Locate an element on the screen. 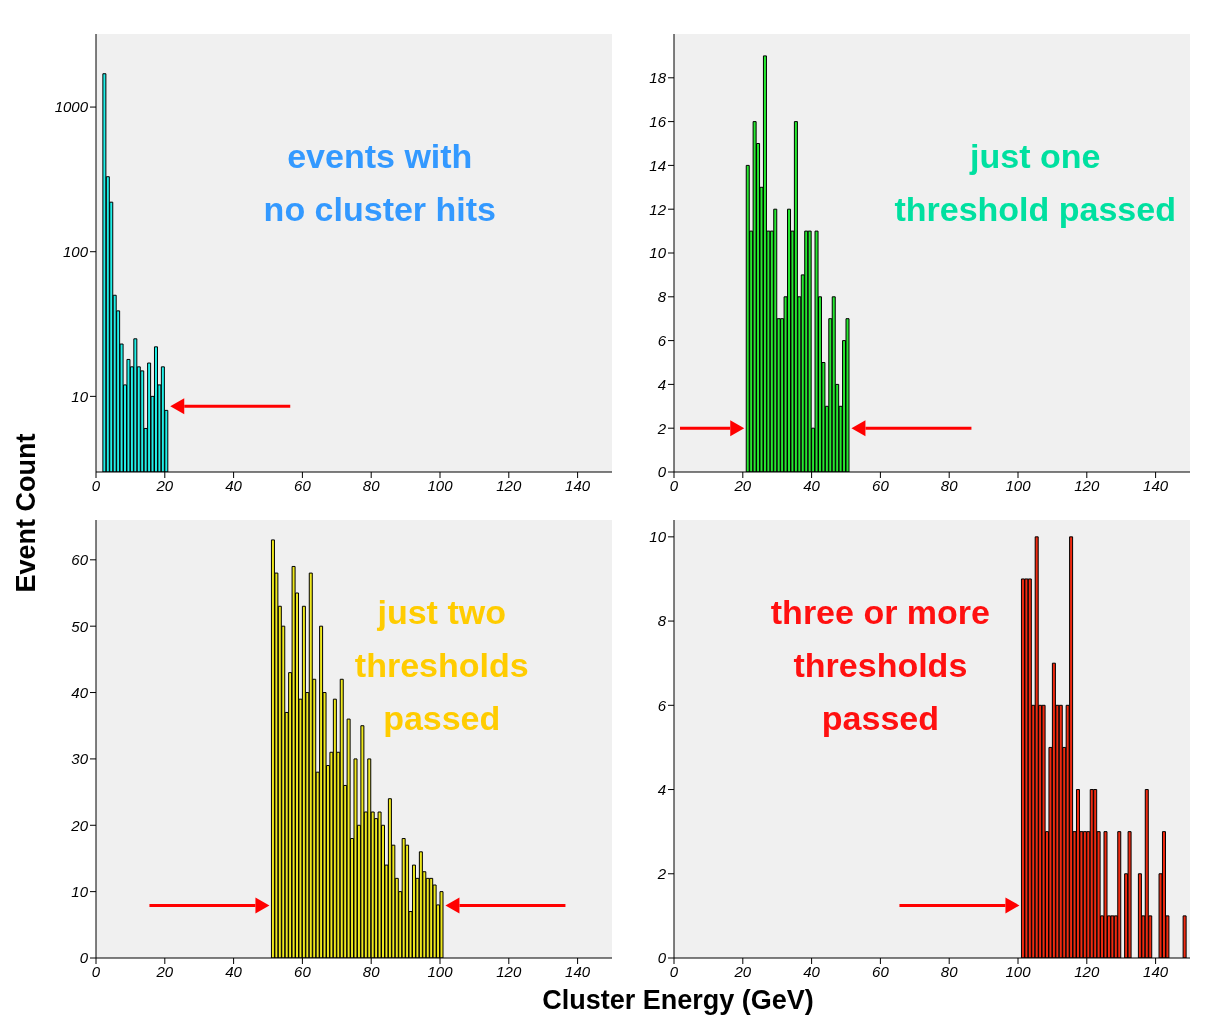  y-tick-label: 60 is located at coordinates (80, 560).